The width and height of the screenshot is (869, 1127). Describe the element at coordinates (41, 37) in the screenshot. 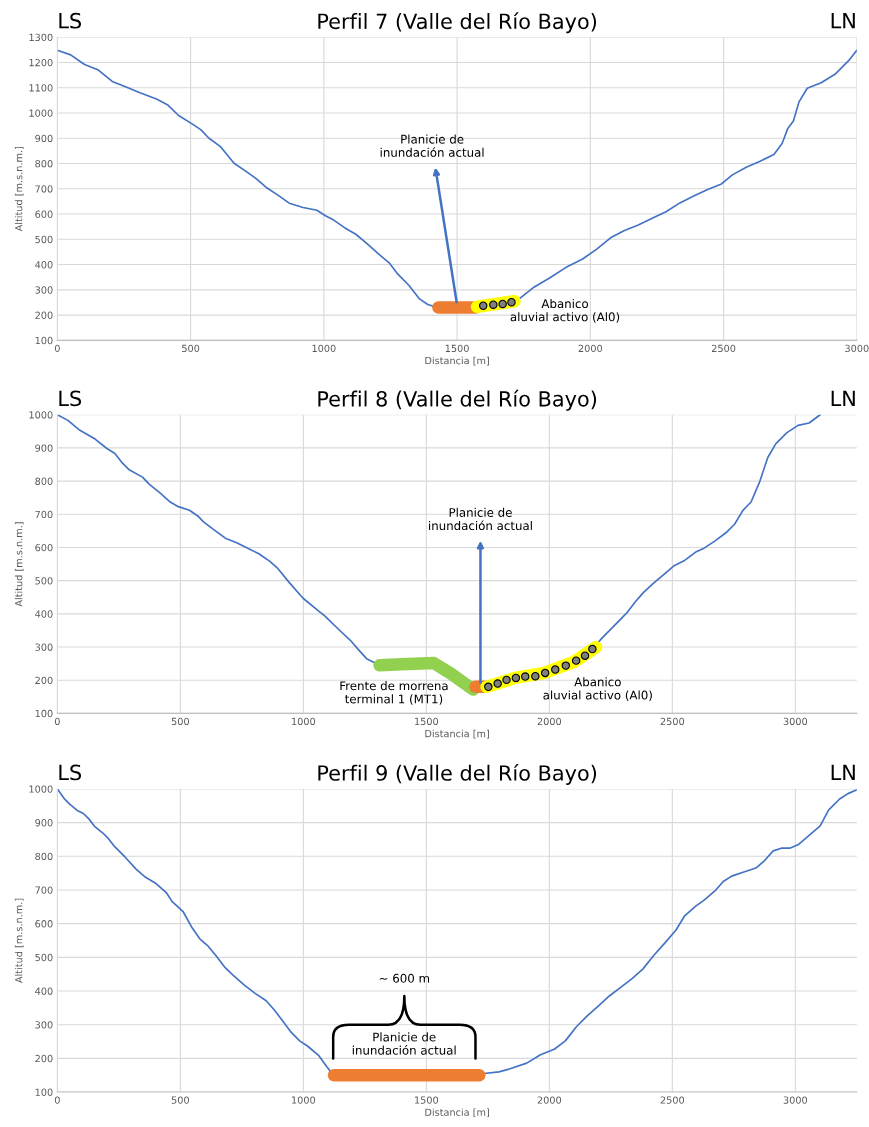

I see `y-tick-label: 1300` at that location.